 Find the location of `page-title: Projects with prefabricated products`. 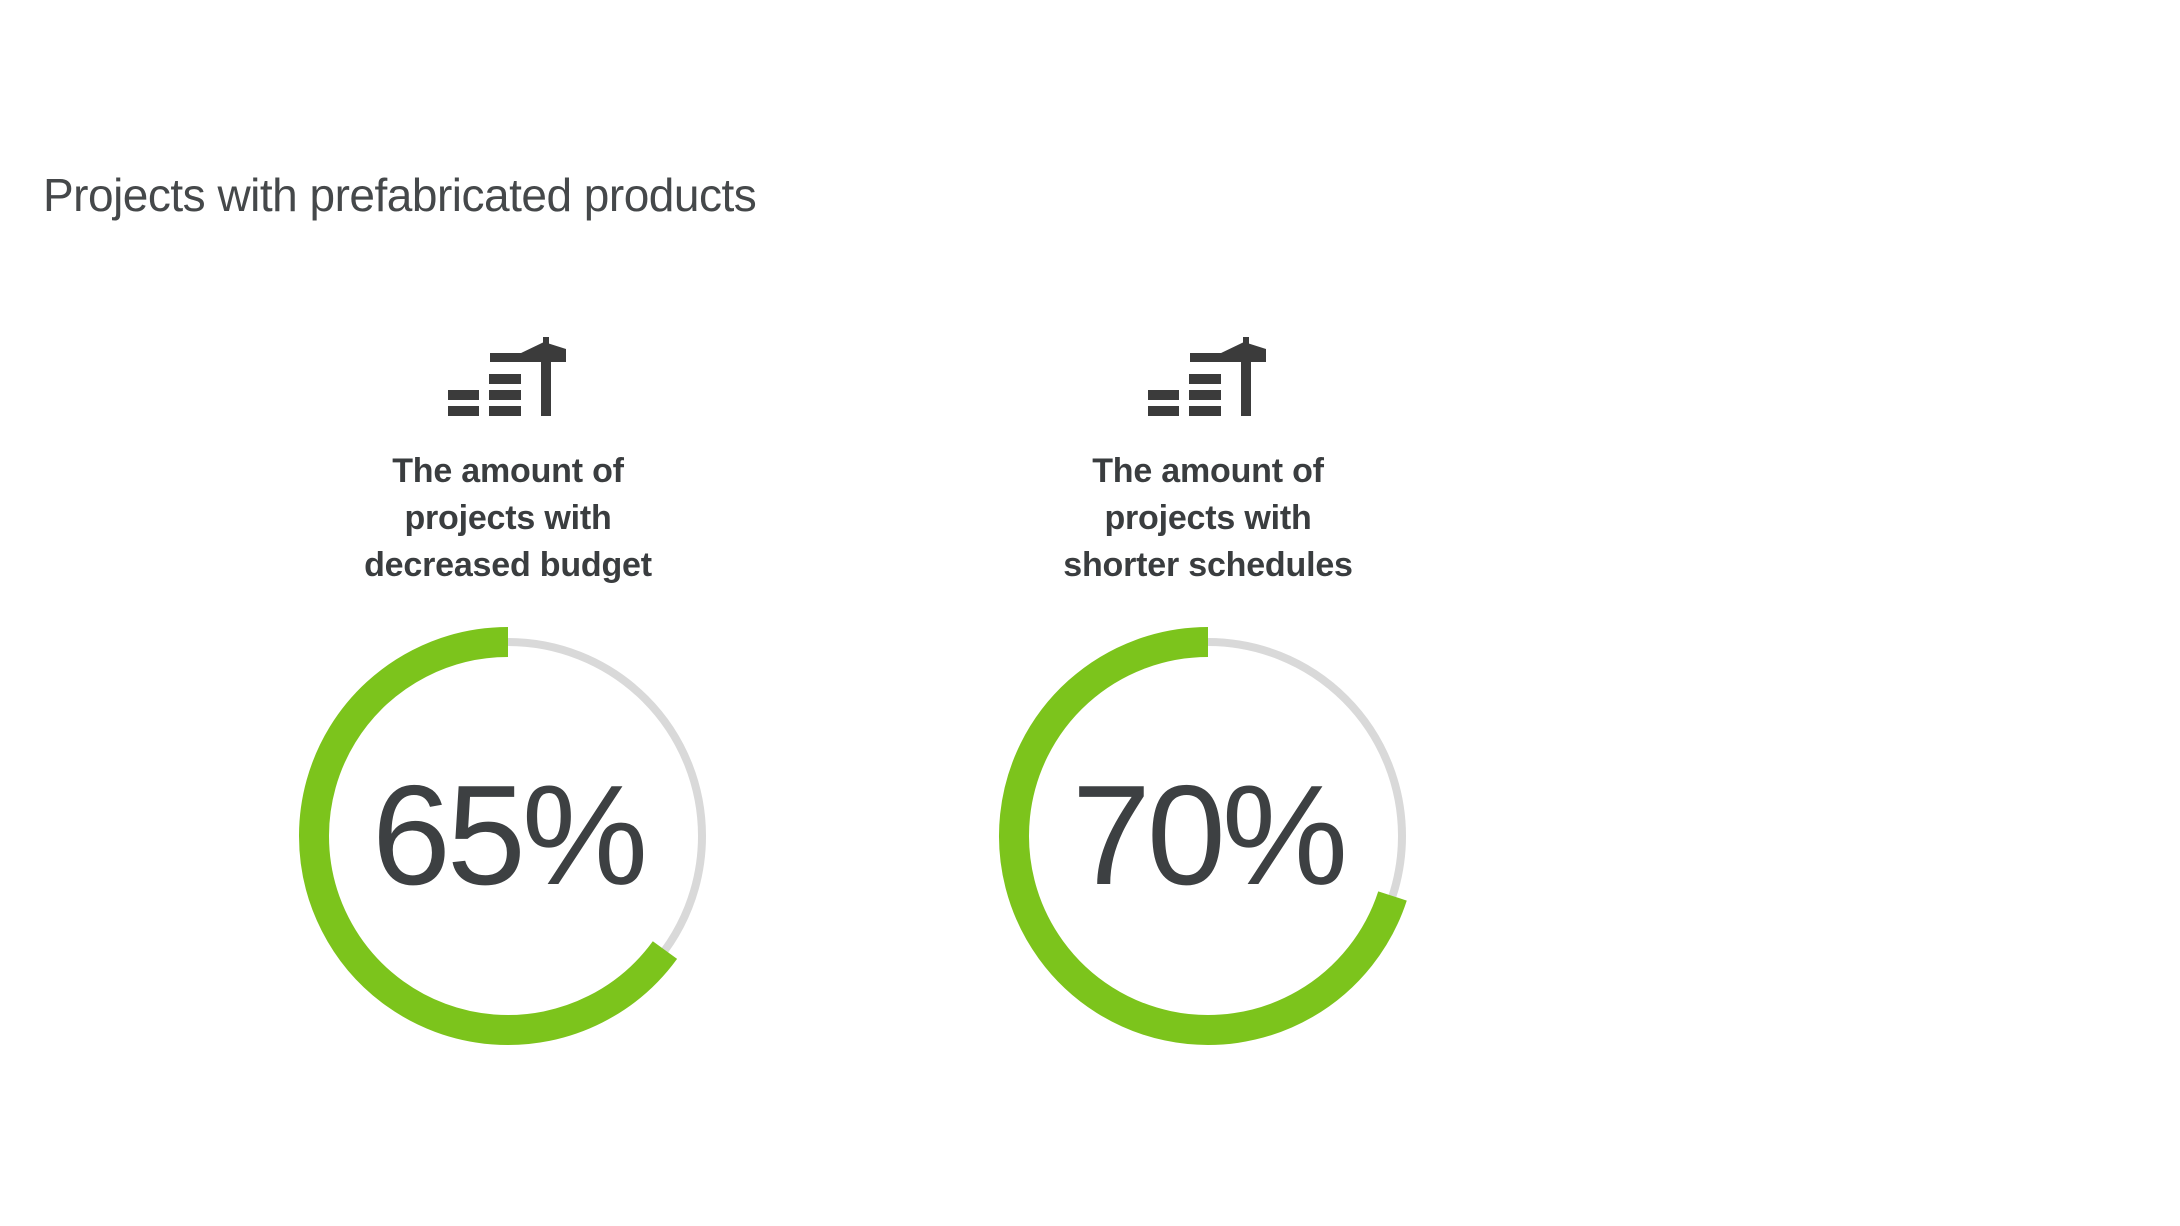

page-title: Projects with prefabricated products is located at coordinates (400, 195).